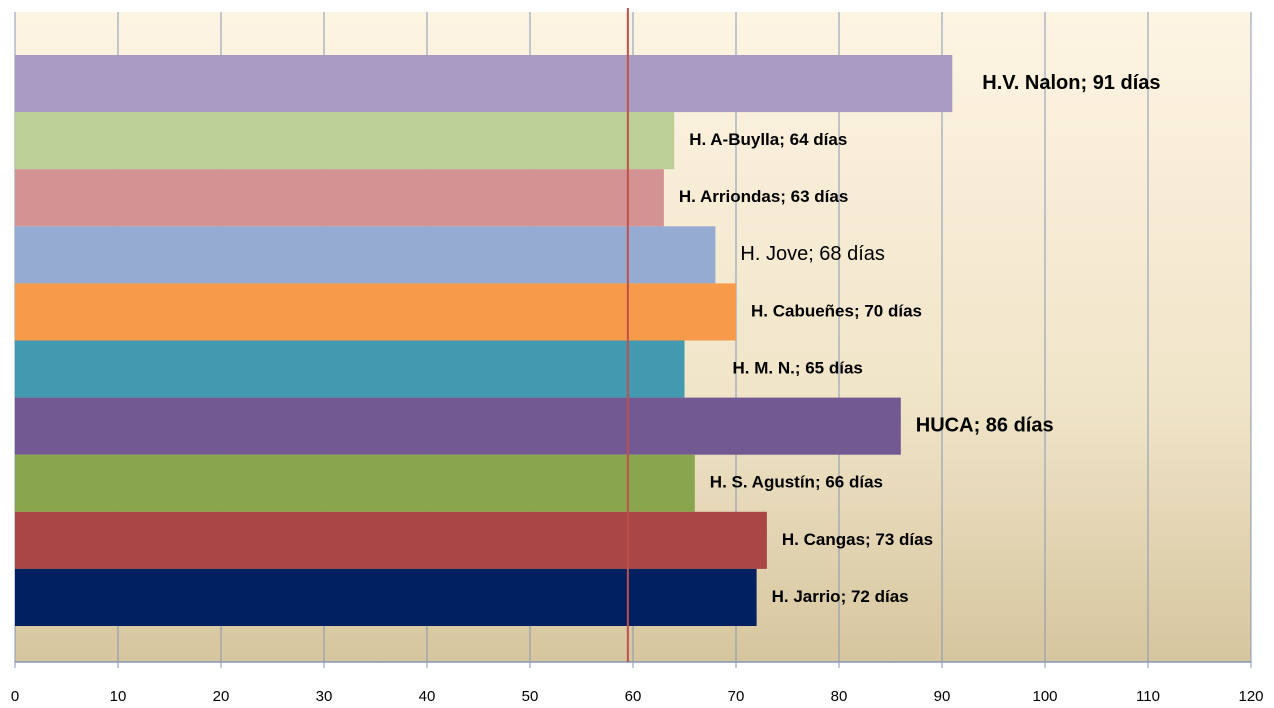 This screenshot has height=708, width=1274. Describe the element at coordinates (221, 696) in the screenshot. I see `x-tick-label: 20` at that location.